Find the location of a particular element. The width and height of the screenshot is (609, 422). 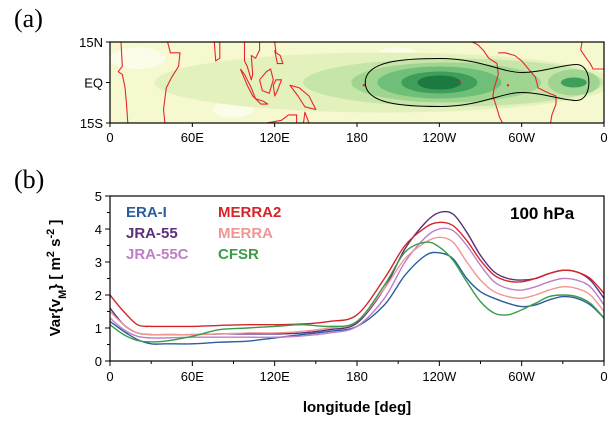

legend-entry-merra2: MERRA2 is located at coordinates (249, 212).